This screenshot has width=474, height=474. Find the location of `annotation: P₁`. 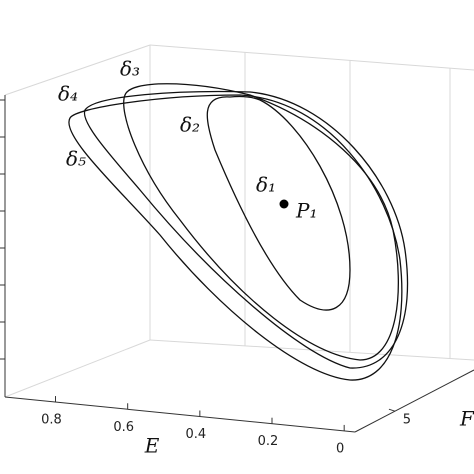

annotation: P₁ is located at coordinates (306, 211).